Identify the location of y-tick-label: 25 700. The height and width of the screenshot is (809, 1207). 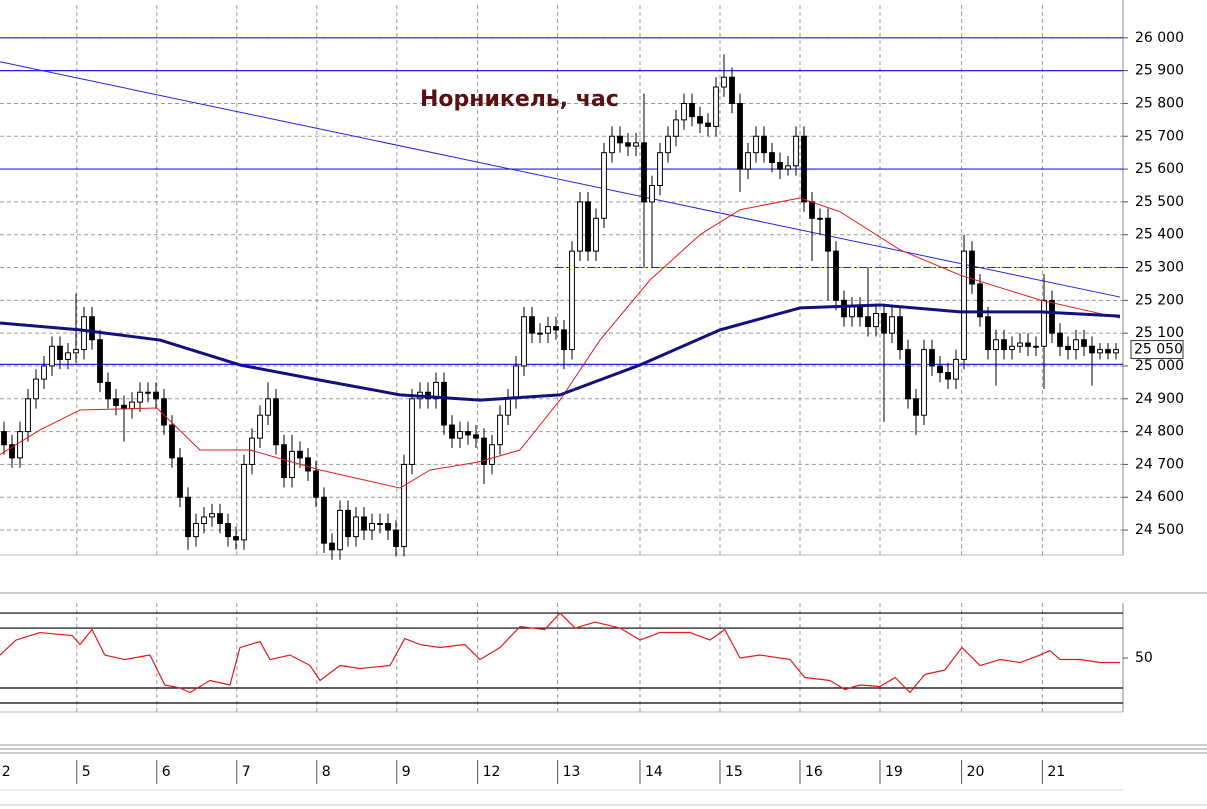
(1159, 136).